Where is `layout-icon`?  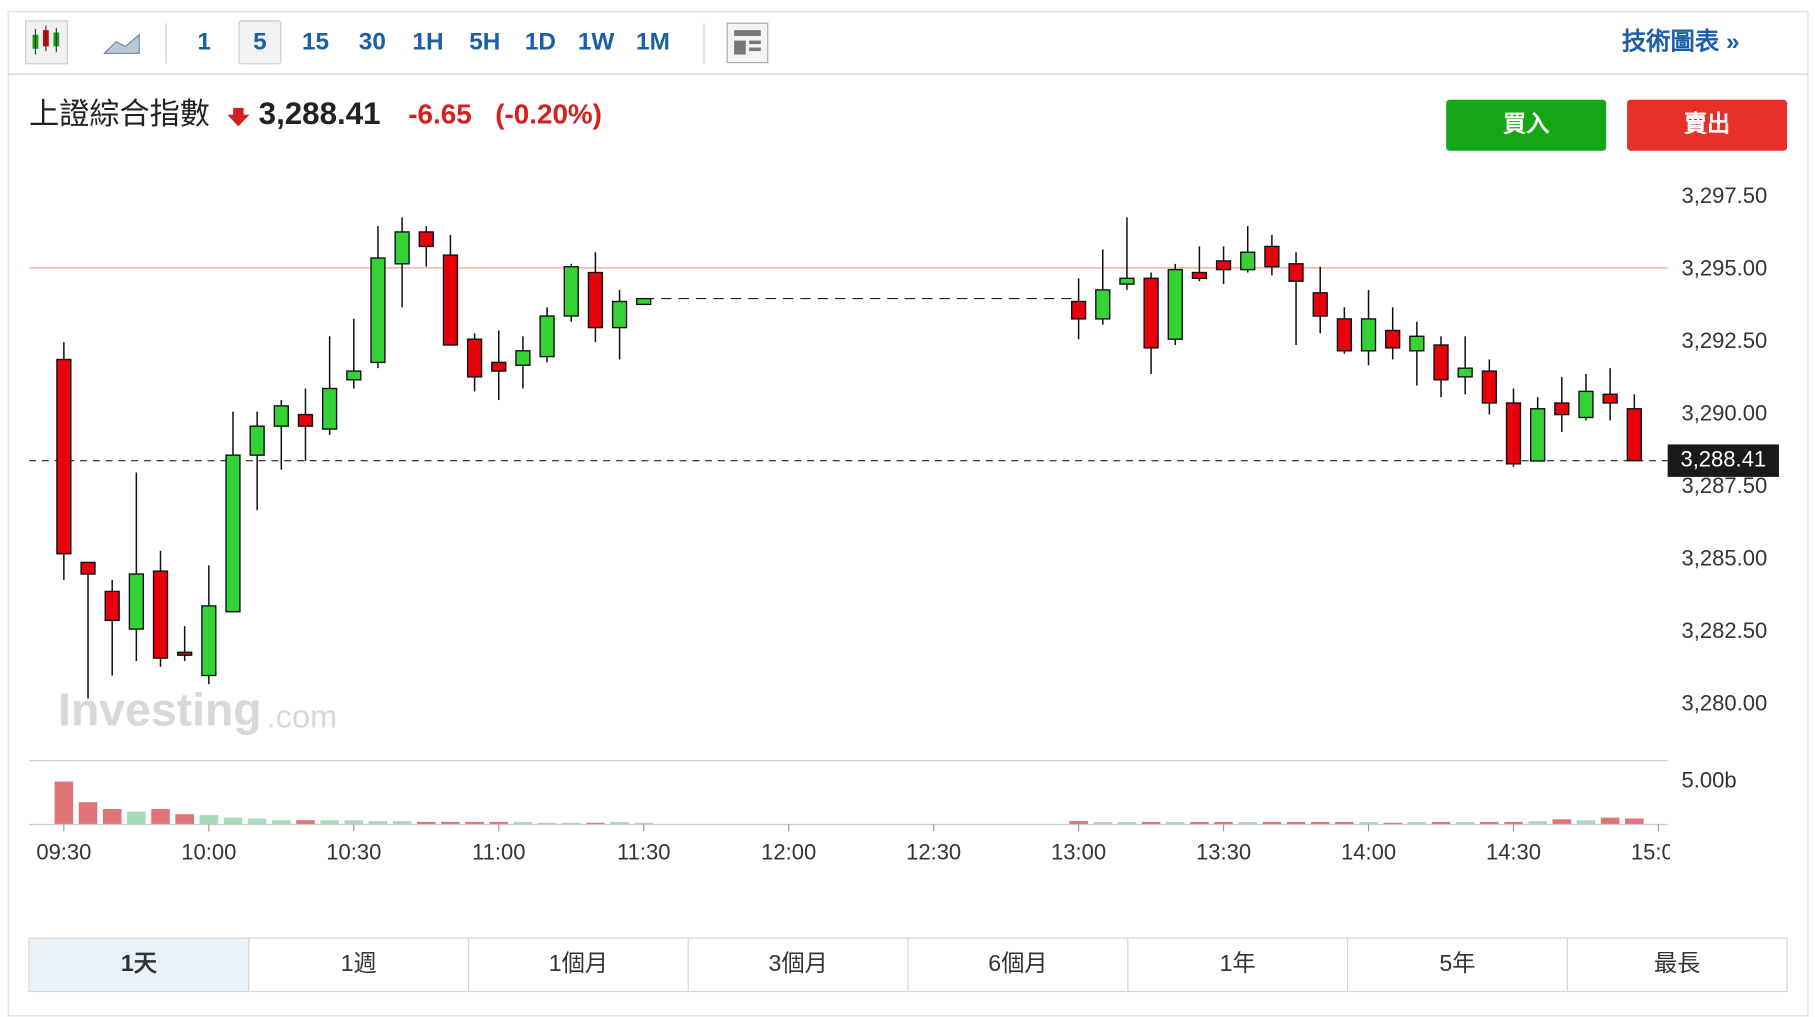 layout-icon is located at coordinates (747, 43).